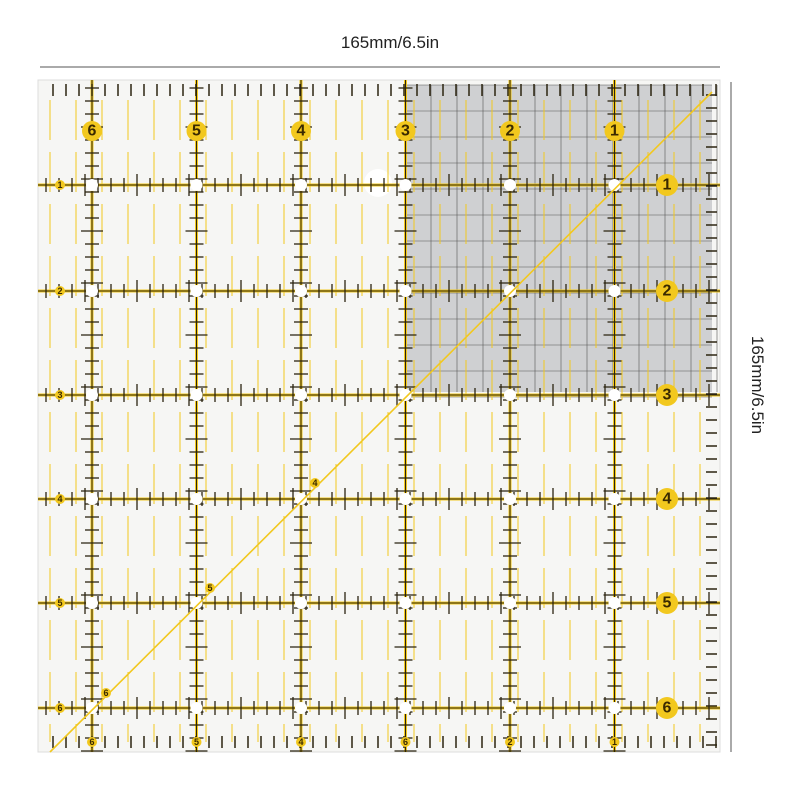 The image size is (800, 800). I want to click on bottom-number: 4, so click(300, 742).